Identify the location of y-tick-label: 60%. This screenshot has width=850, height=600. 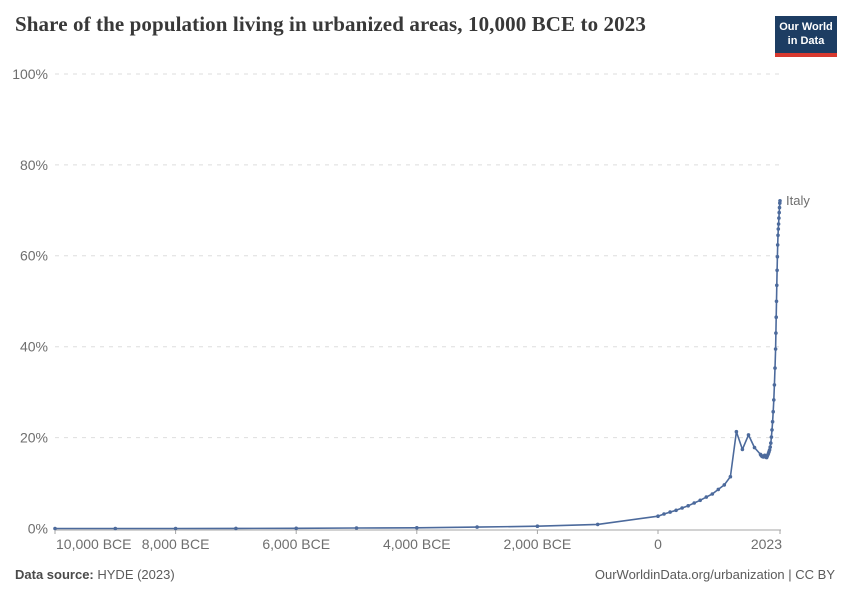
(34, 256).